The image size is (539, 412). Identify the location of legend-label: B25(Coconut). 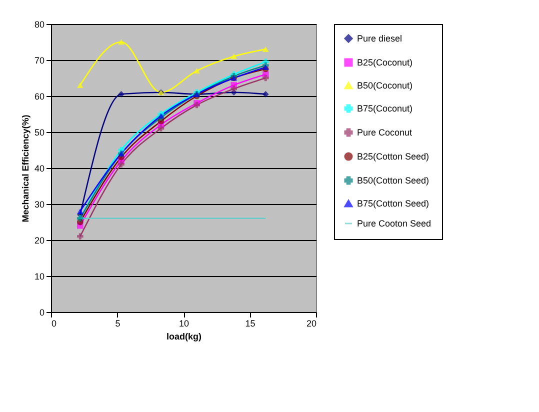
(385, 63).